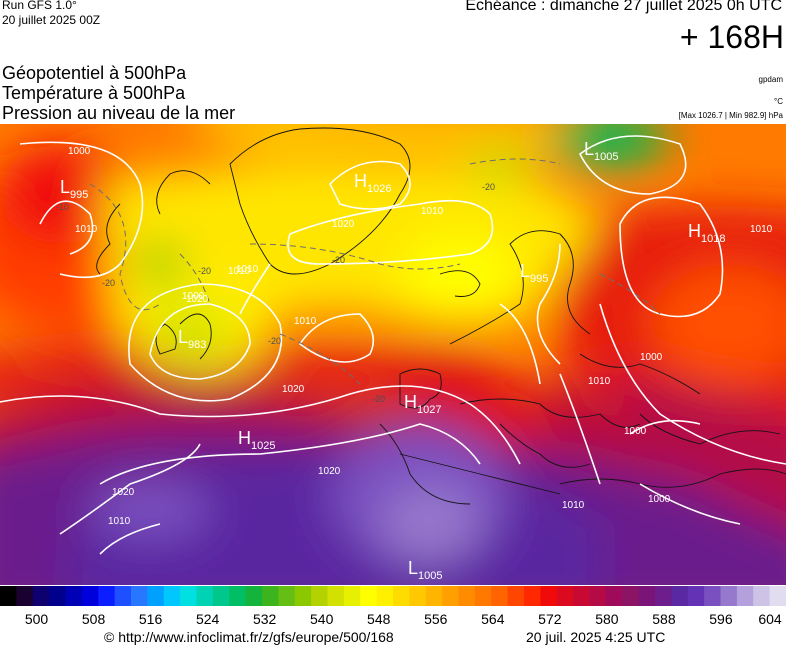  What do you see at coordinates (256, 440) in the screenshot?
I see `pressure-center-high: H1025` at bounding box center [256, 440].